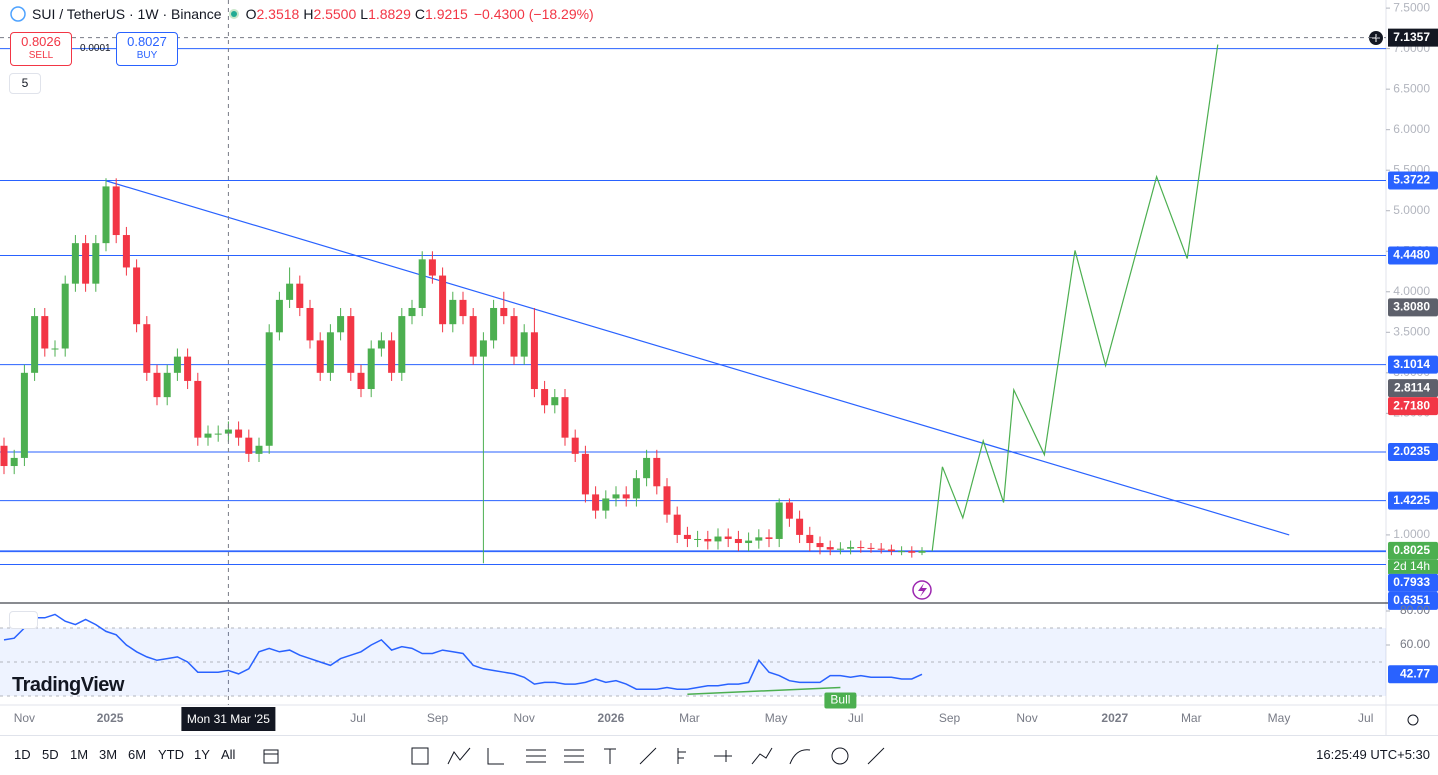 The image size is (1438, 775). Describe the element at coordinates (79, 754) in the screenshot. I see `range-button: 1M` at that location.